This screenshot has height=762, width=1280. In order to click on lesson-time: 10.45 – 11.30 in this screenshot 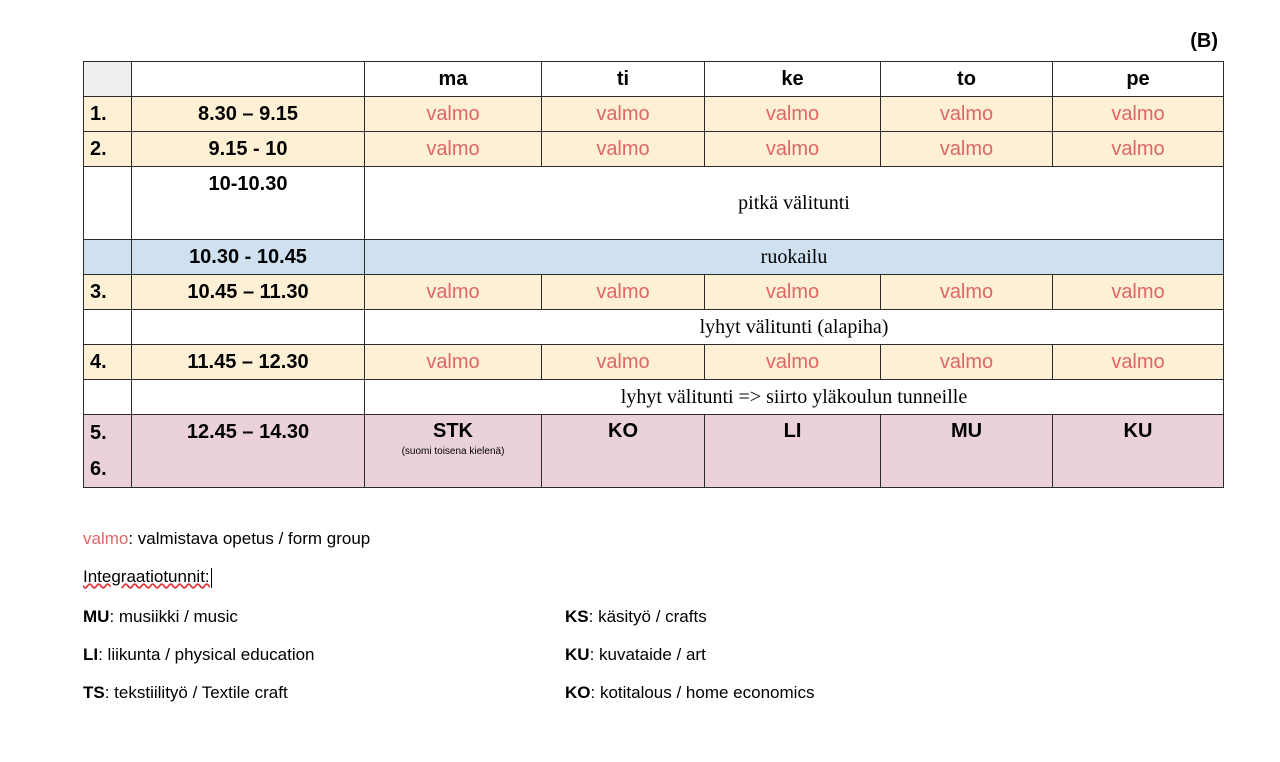, I will do `click(248, 292)`.